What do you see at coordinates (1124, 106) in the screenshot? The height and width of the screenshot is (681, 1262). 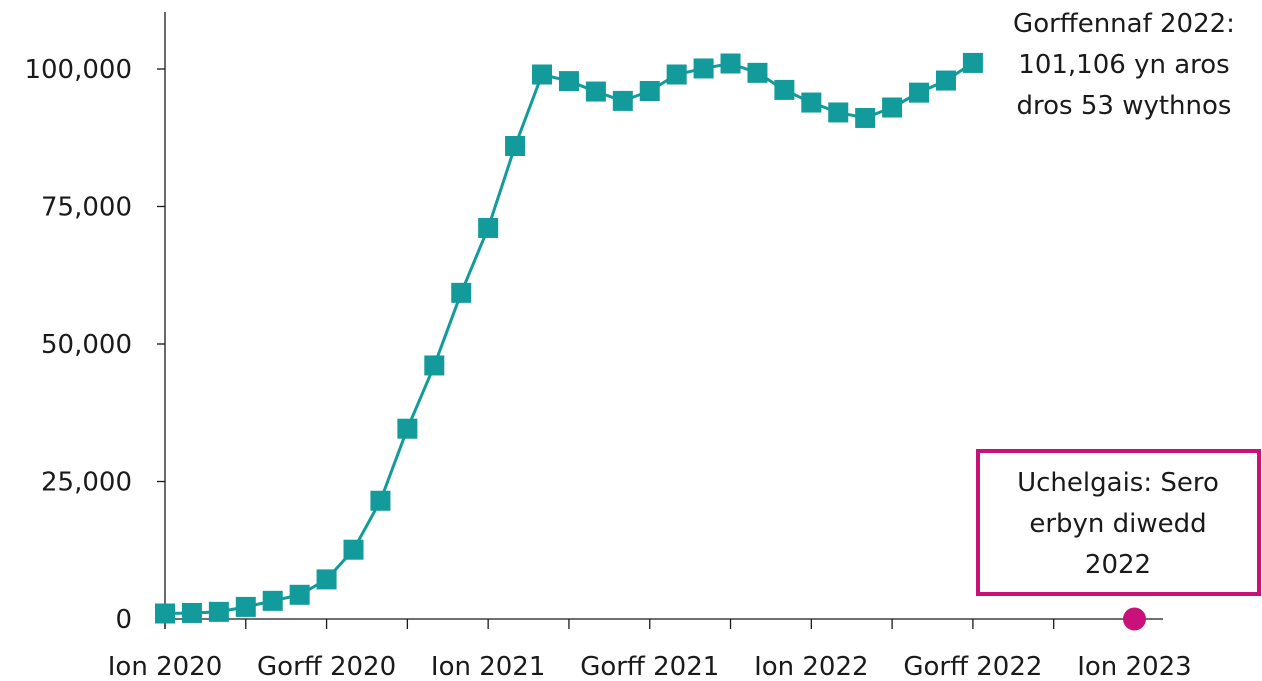 I see `latest-value-annotation-line: dros 53 wythnos` at bounding box center [1124, 106].